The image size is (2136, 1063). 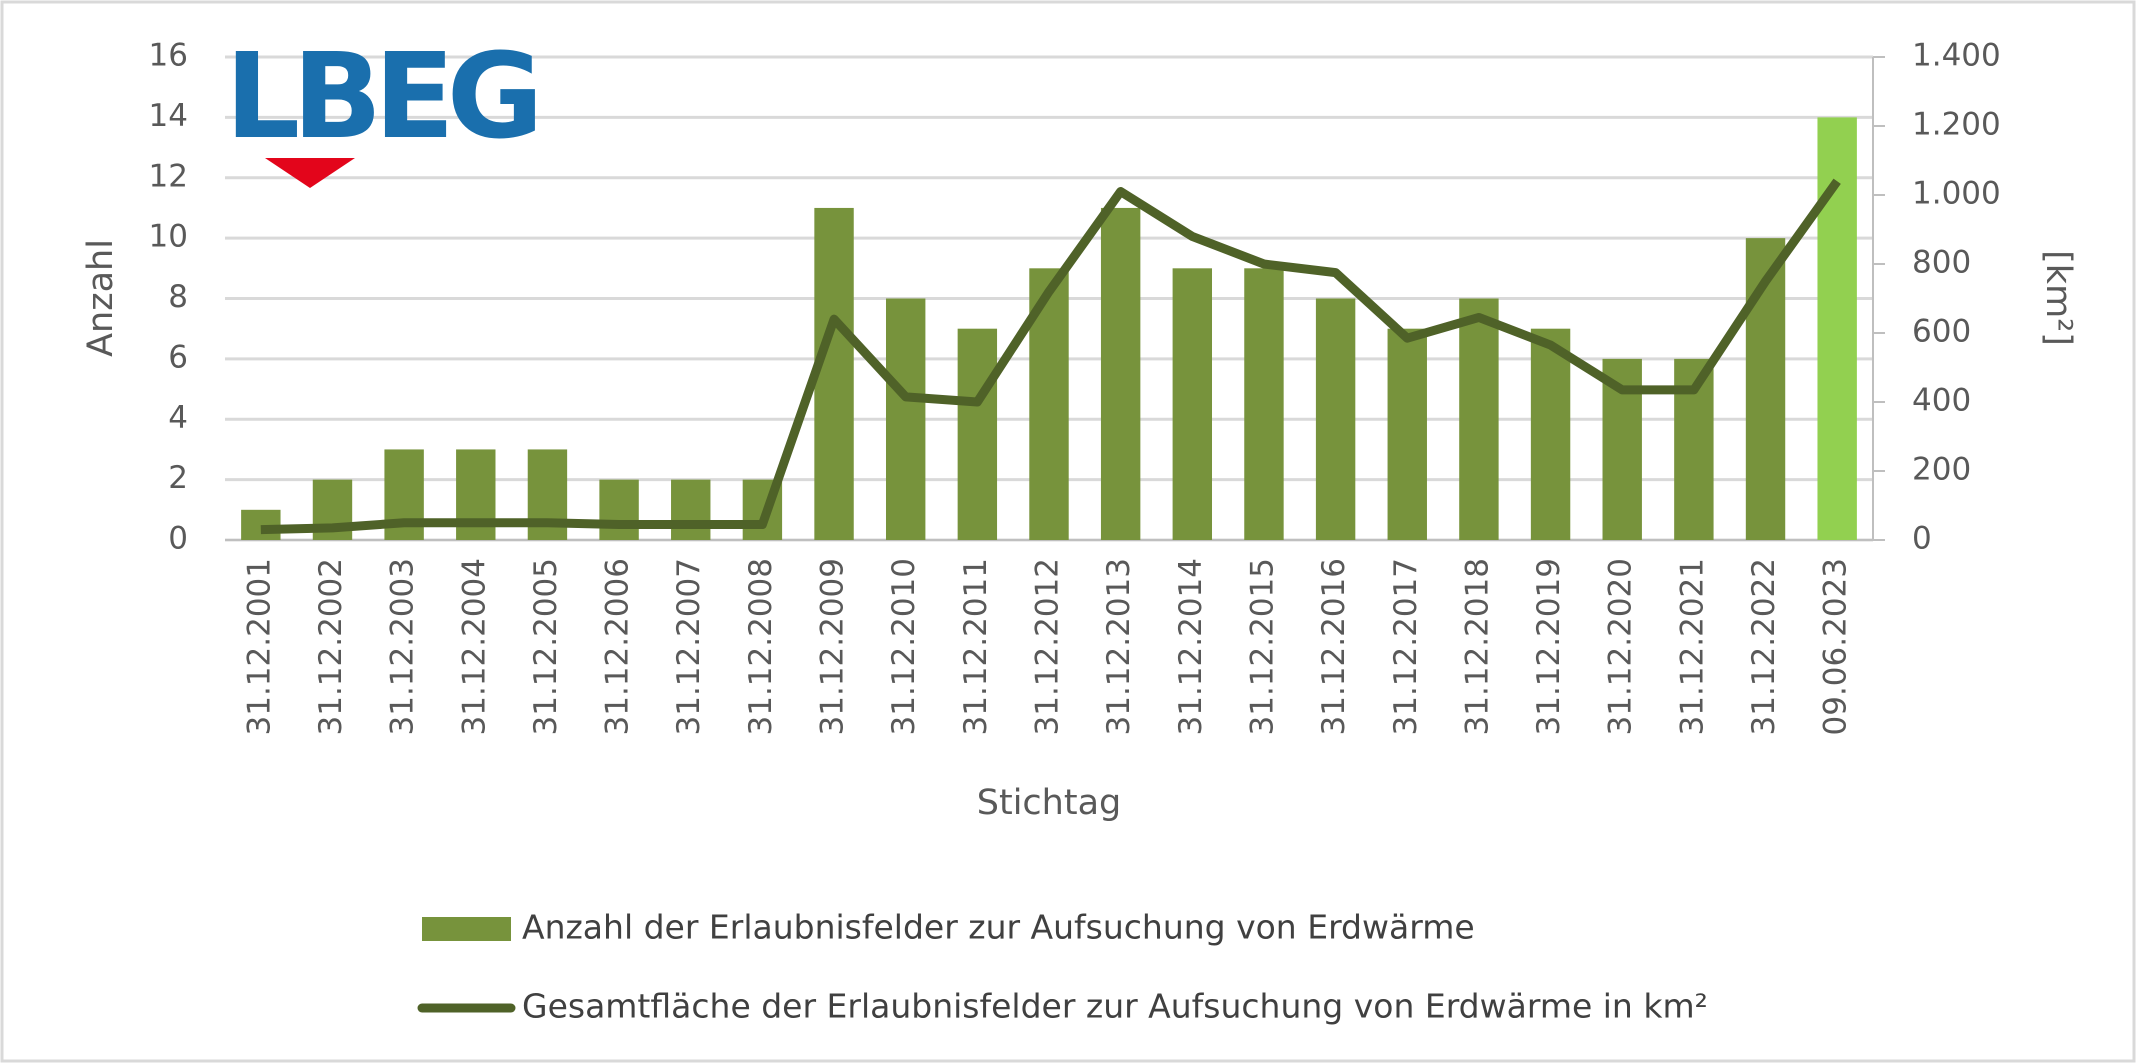 I want to click on y-tick-label: 4, so click(x=178, y=418).